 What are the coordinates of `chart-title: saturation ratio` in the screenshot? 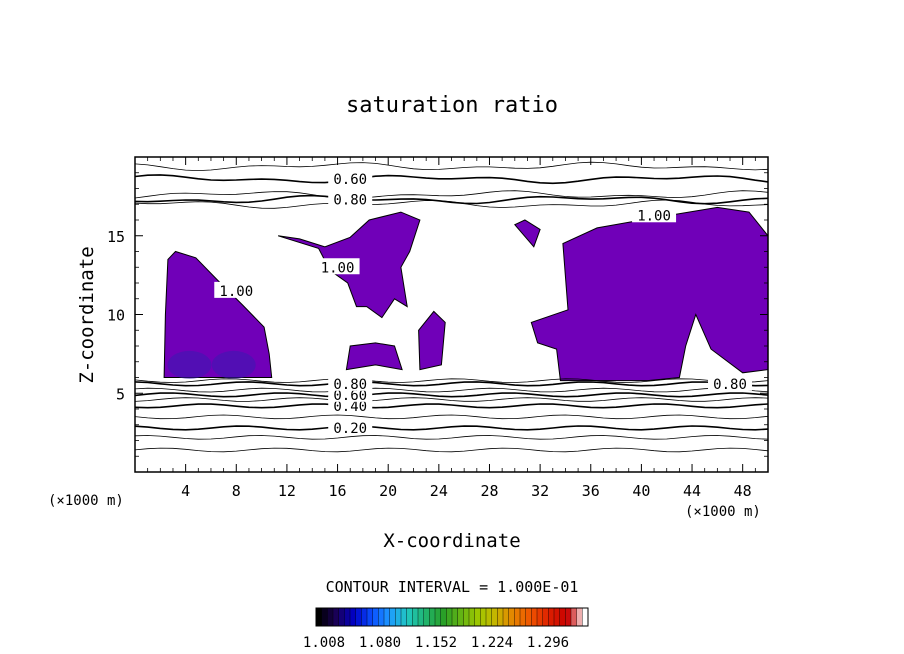 It's located at (452, 105).